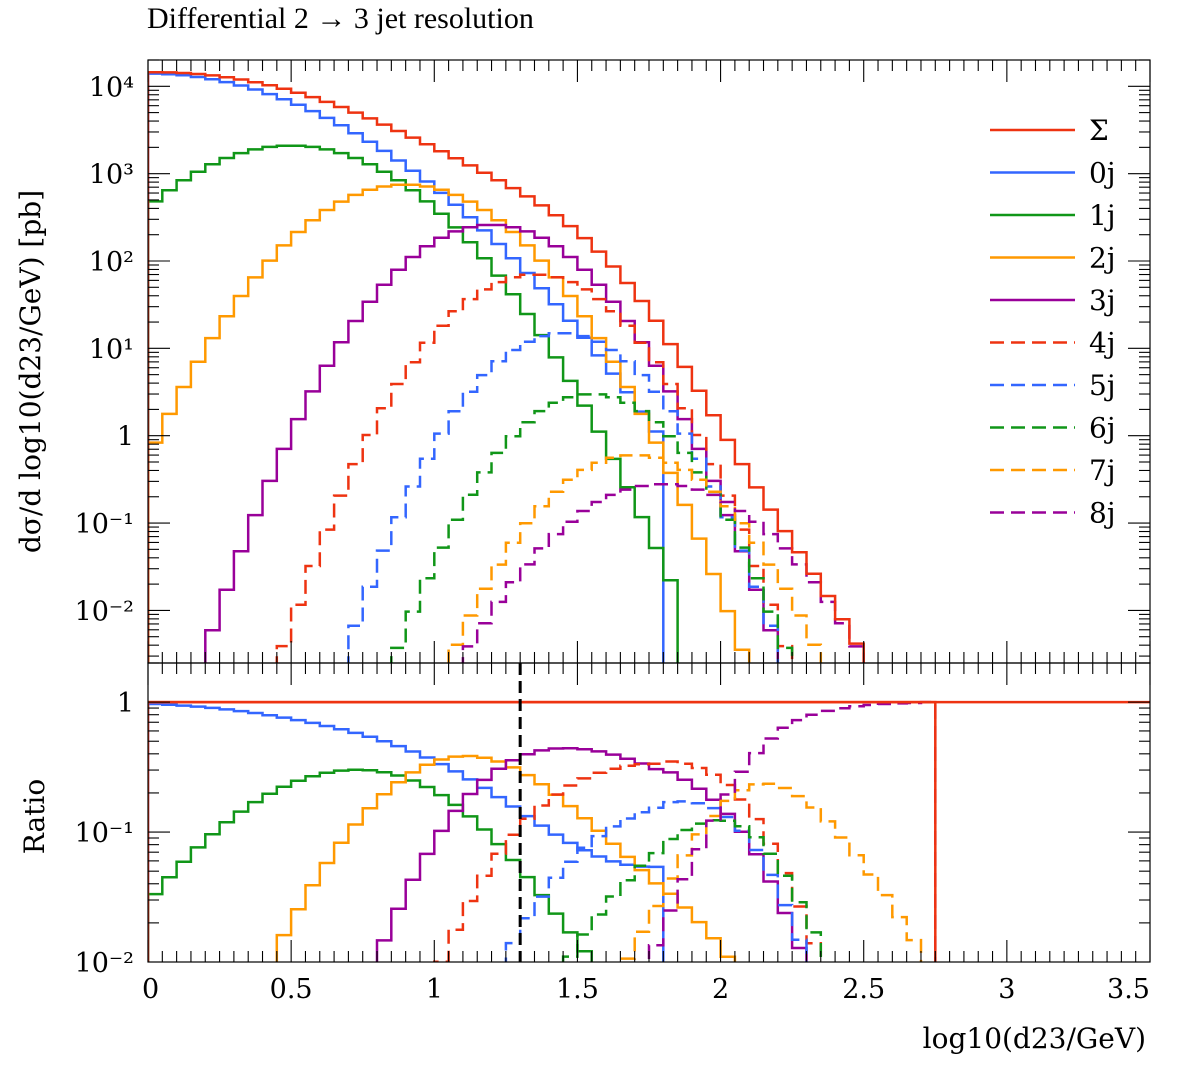 This screenshot has height=1071, width=1181. Describe the element at coordinates (111, 349) in the screenshot. I see `y-tick-label-top: 10¹` at that location.